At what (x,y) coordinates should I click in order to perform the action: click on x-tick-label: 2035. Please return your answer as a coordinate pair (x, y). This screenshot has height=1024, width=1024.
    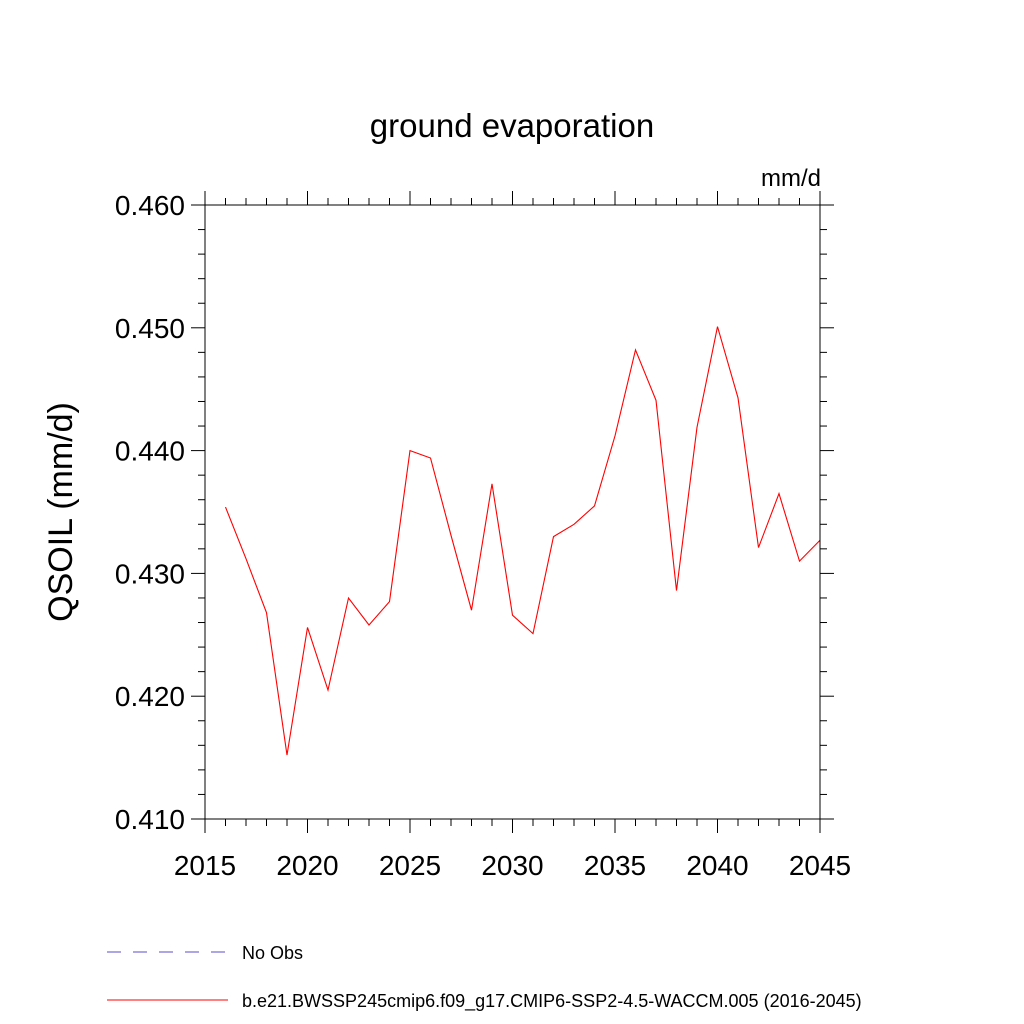
    Looking at the image, I should click on (615, 865).